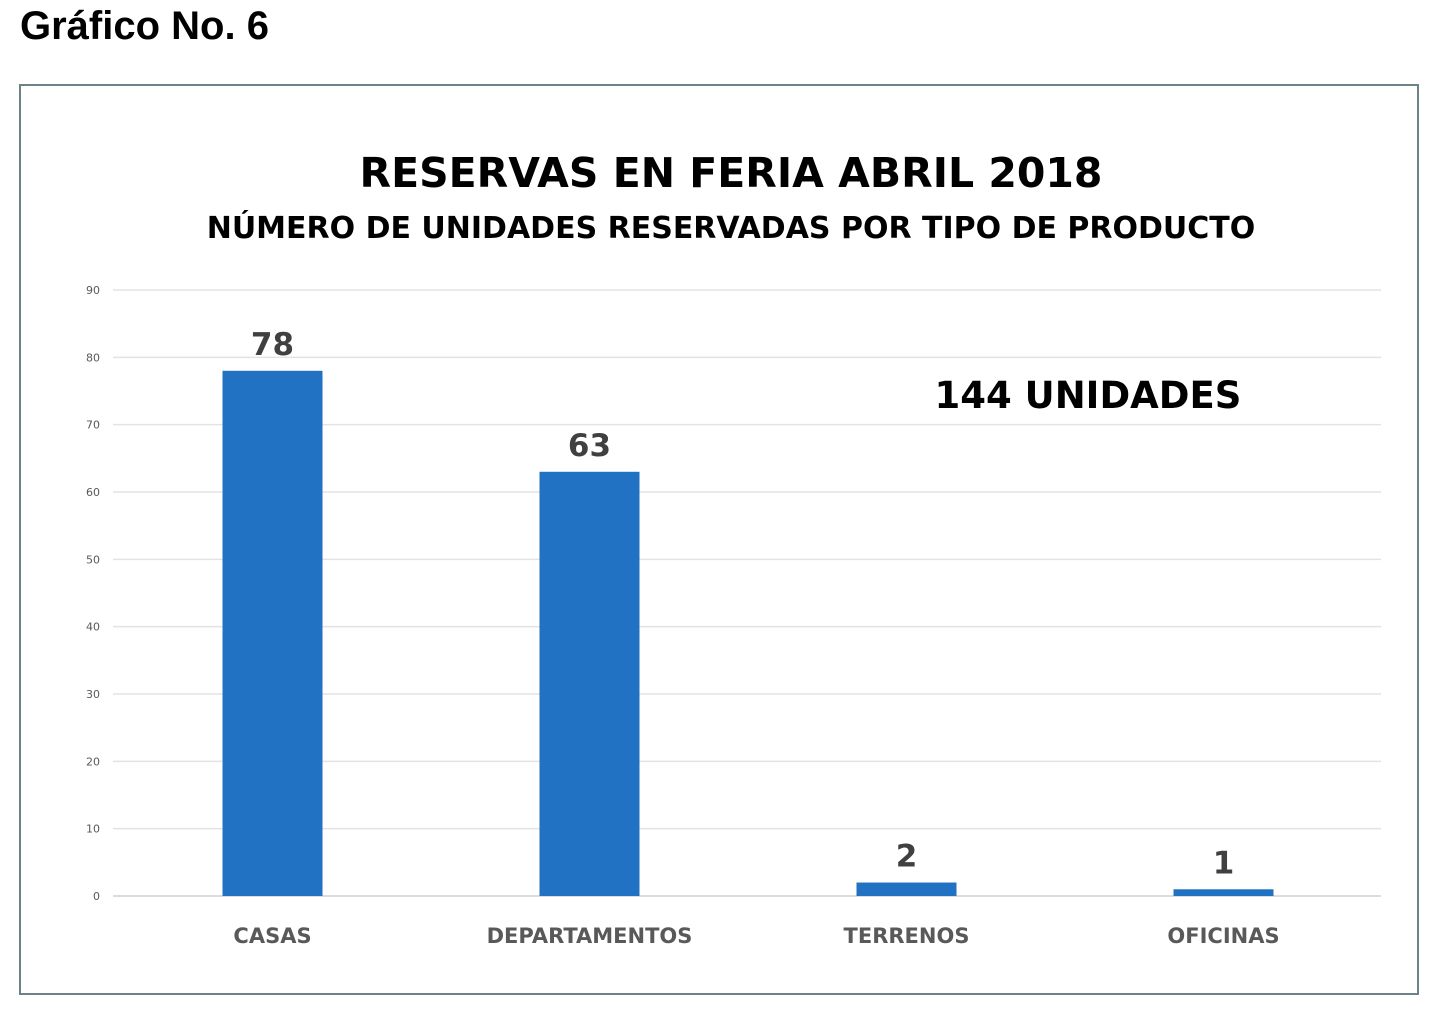  Describe the element at coordinates (731, 173) in the screenshot. I see `chart-title: RESERVAS EN FERIA ABRIL 2018` at that location.